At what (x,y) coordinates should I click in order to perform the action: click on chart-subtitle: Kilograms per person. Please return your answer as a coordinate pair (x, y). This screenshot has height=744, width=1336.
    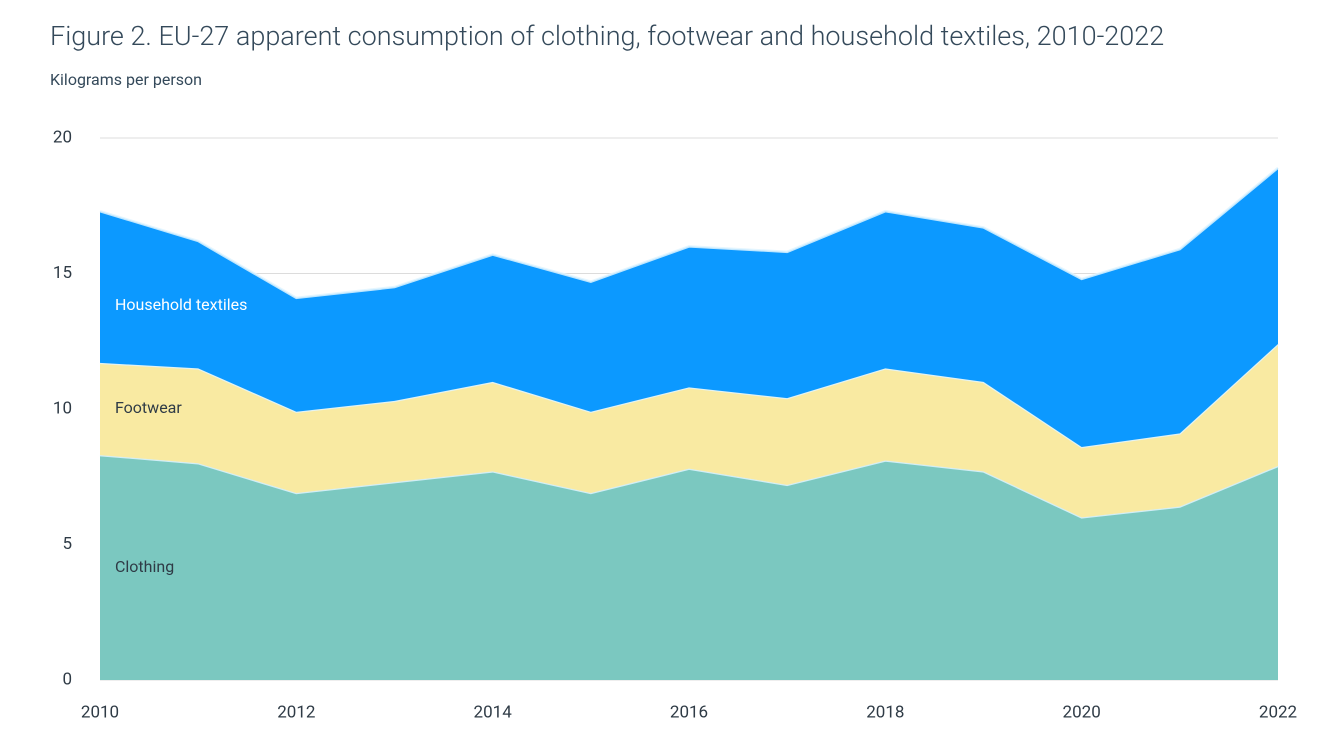
    Looking at the image, I should click on (126, 79).